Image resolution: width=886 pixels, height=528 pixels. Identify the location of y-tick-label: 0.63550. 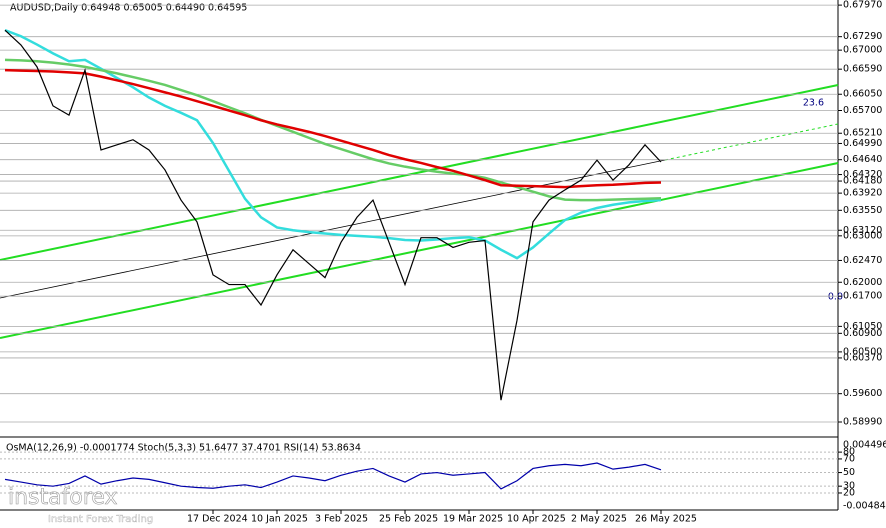
(862, 210).